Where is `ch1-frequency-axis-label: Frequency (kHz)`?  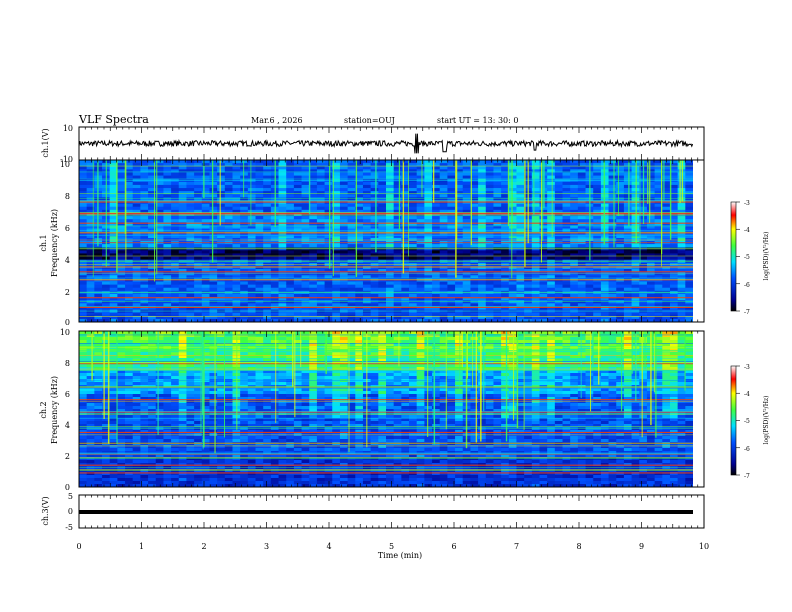
ch1-frequency-axis-label: Frequency (kHz) is located at coordinates (54, 243).